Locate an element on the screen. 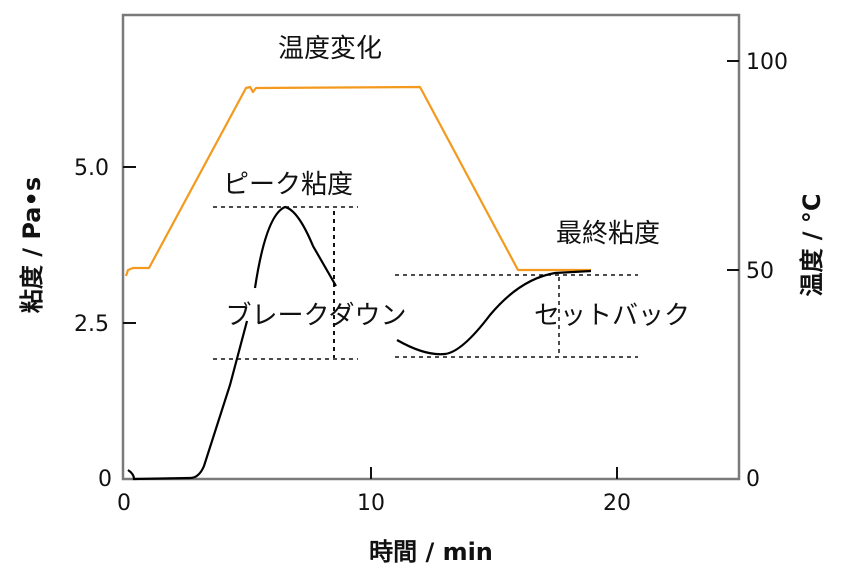 Image resolution: width=860 pixels, height=580 pixels. y-left-tick-label-2.5: 2.5 is located at coordinates (91, 324).